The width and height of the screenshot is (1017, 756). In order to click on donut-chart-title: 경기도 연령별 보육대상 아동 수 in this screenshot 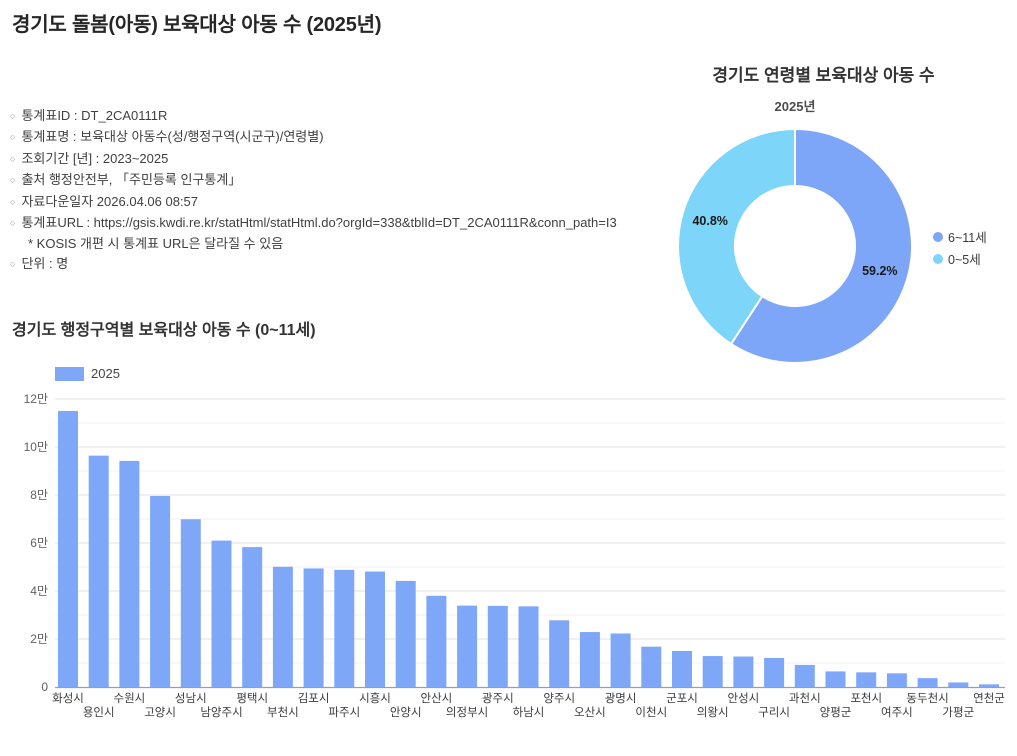, I will do `click(823, 75)`.